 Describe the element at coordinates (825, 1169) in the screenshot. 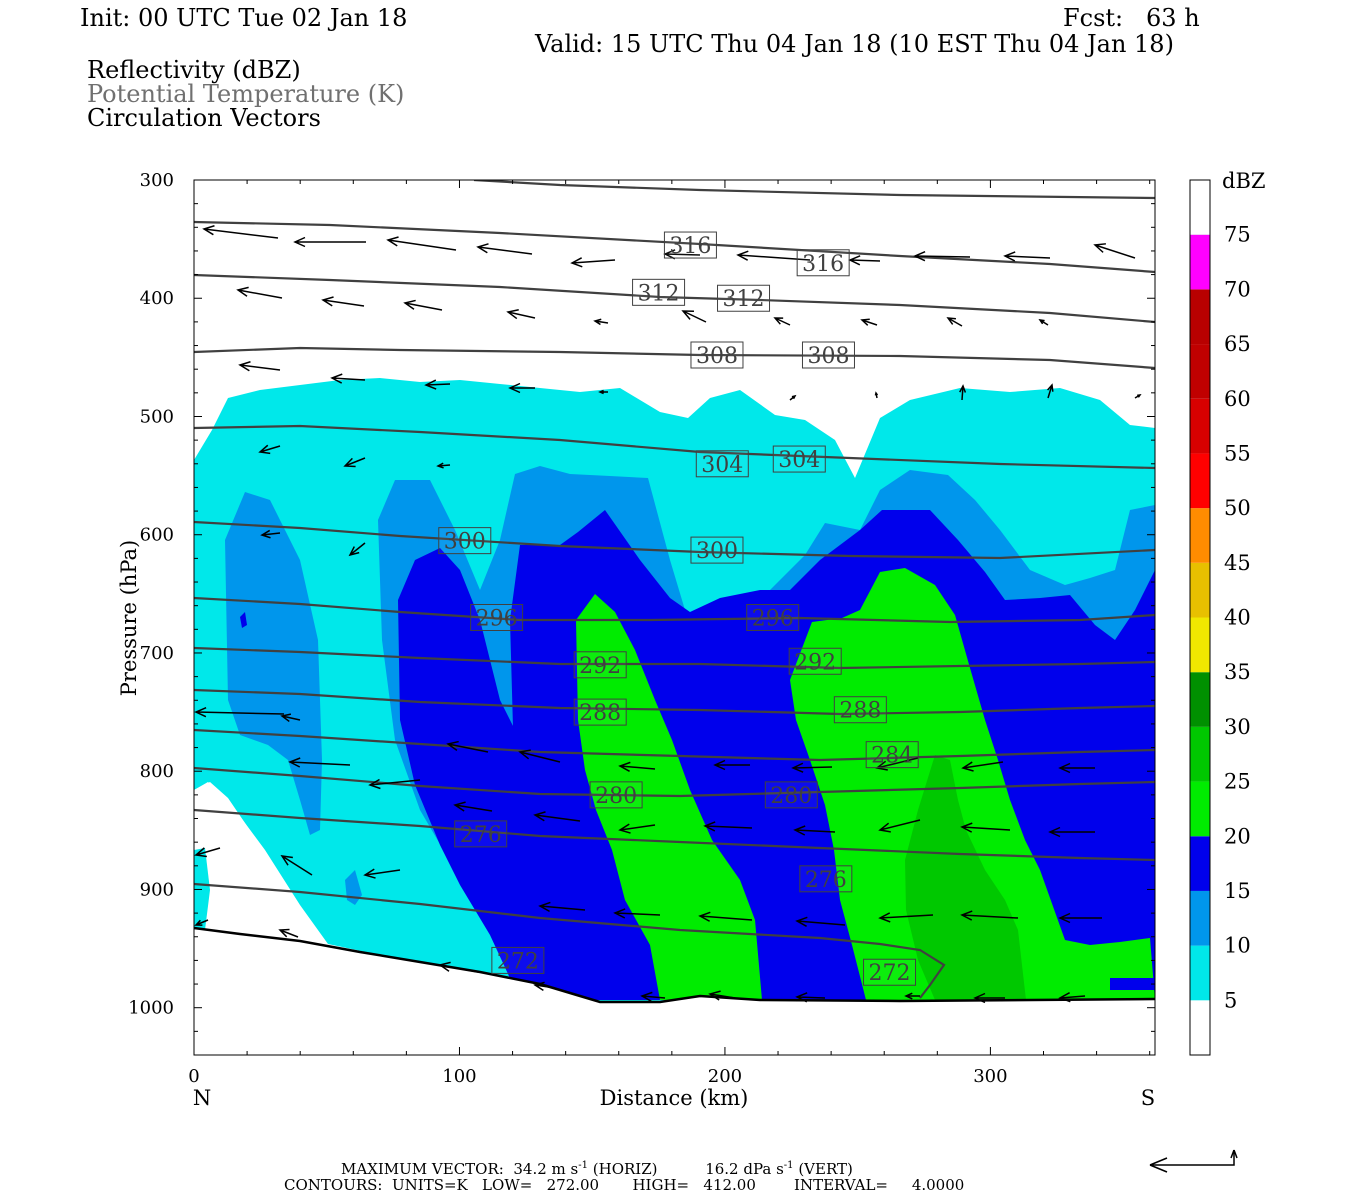

I see `max-vector-vert-tag: (VERT)` at that location.